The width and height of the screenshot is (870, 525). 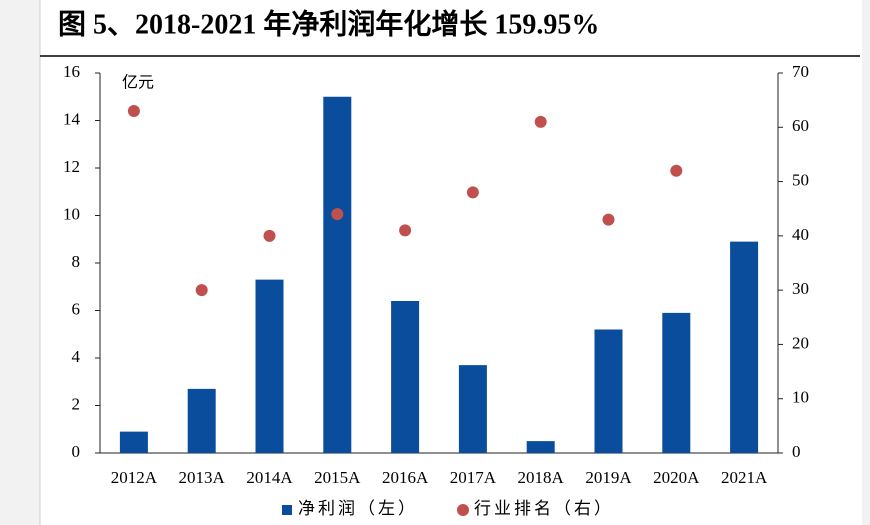 I want to click on y2-tick-label: 30, so click(x=800, y=288).